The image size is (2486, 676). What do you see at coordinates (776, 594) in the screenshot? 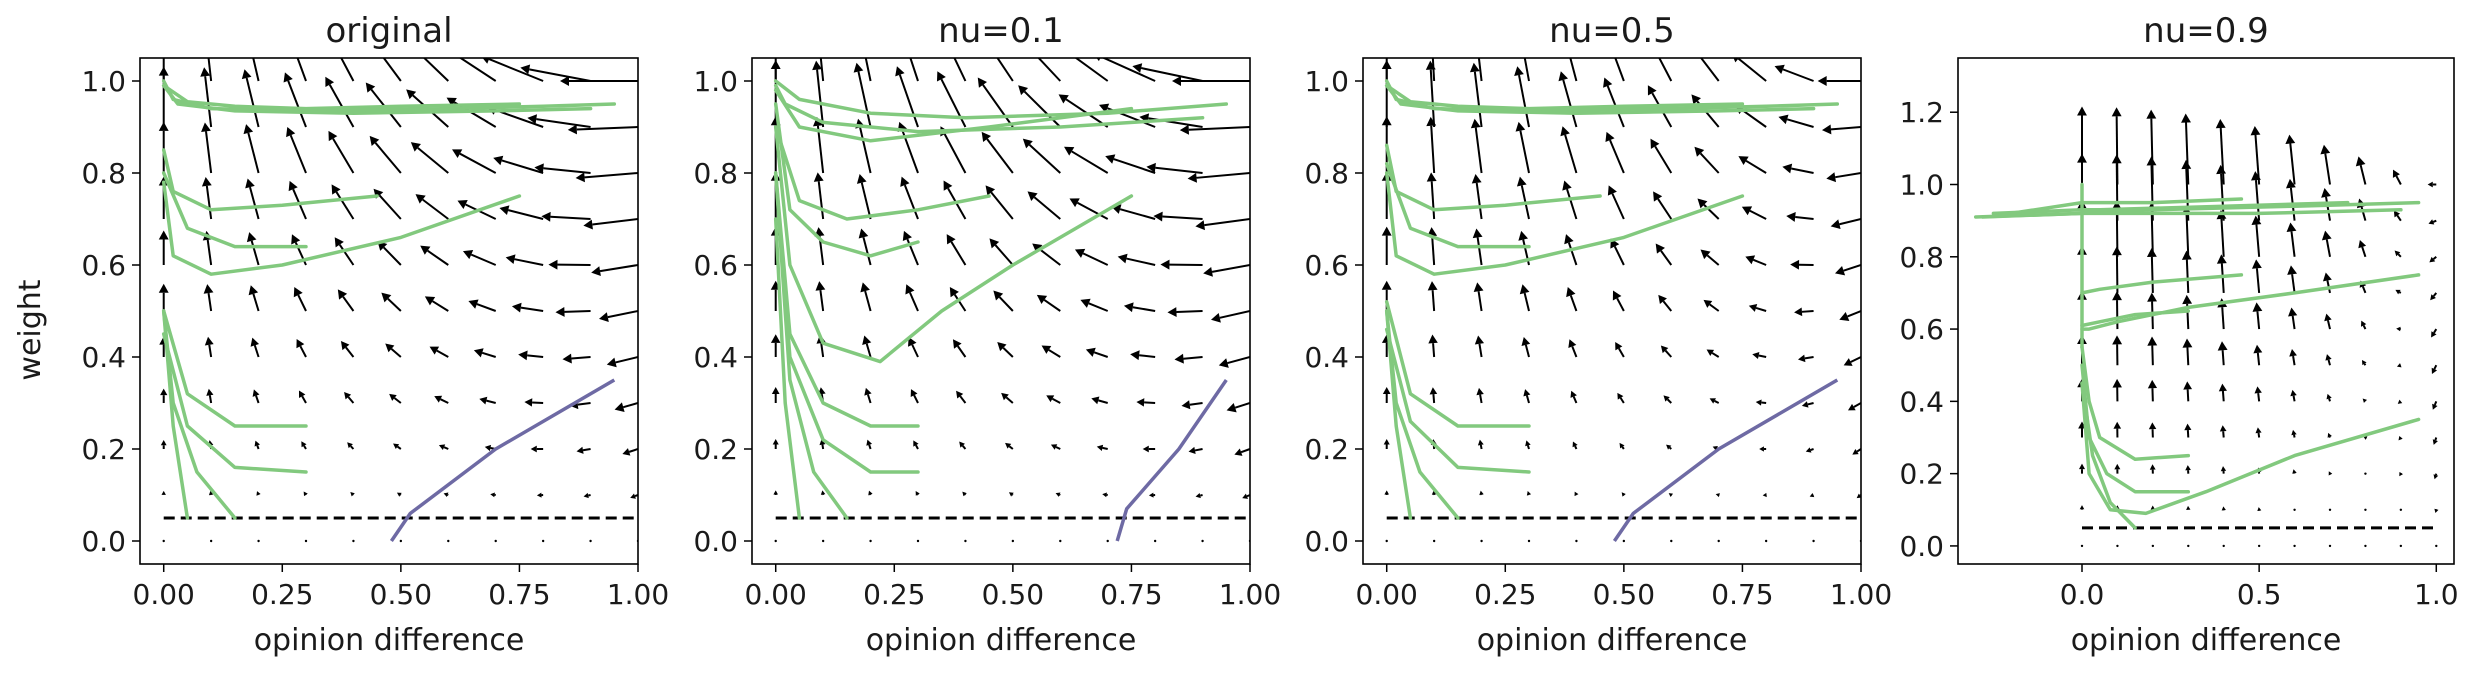
I see `x-tick-label: 0.00` at bounding box center [776, 594].